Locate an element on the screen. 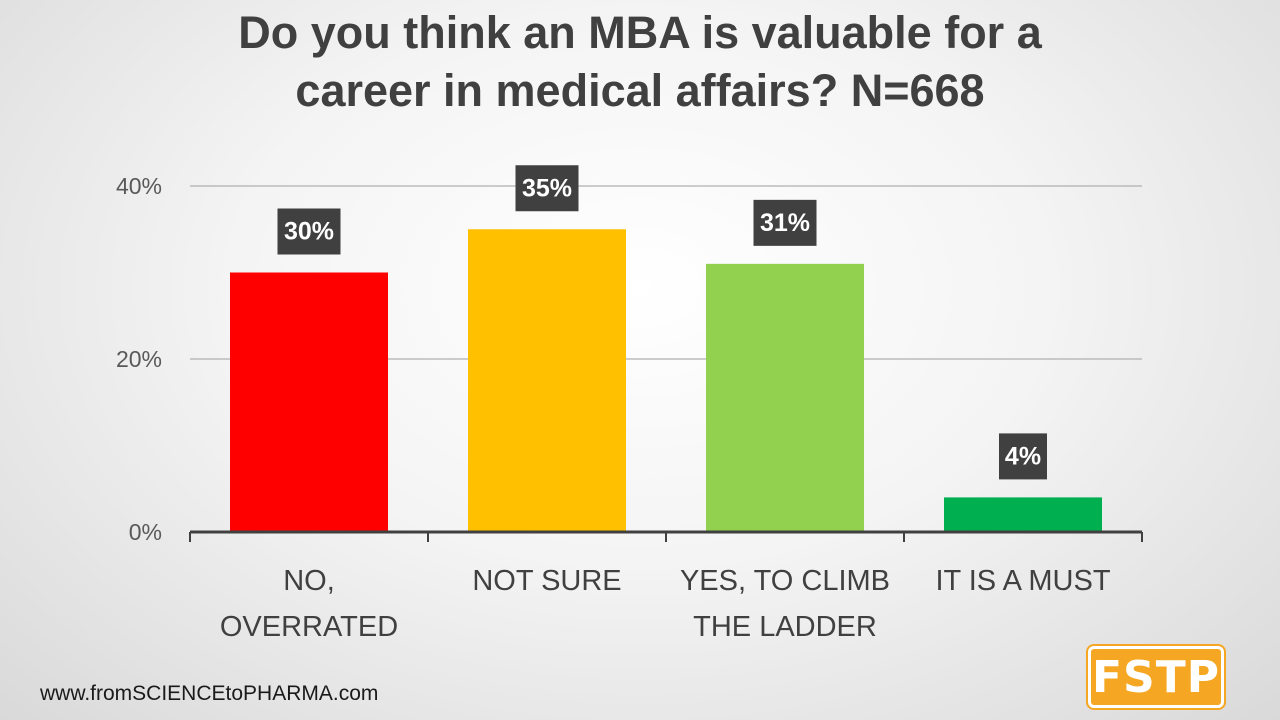 Image resolution: width=1280 pixels, height=720 pixels. data-label: 31% is located at coordinates (785, 223).